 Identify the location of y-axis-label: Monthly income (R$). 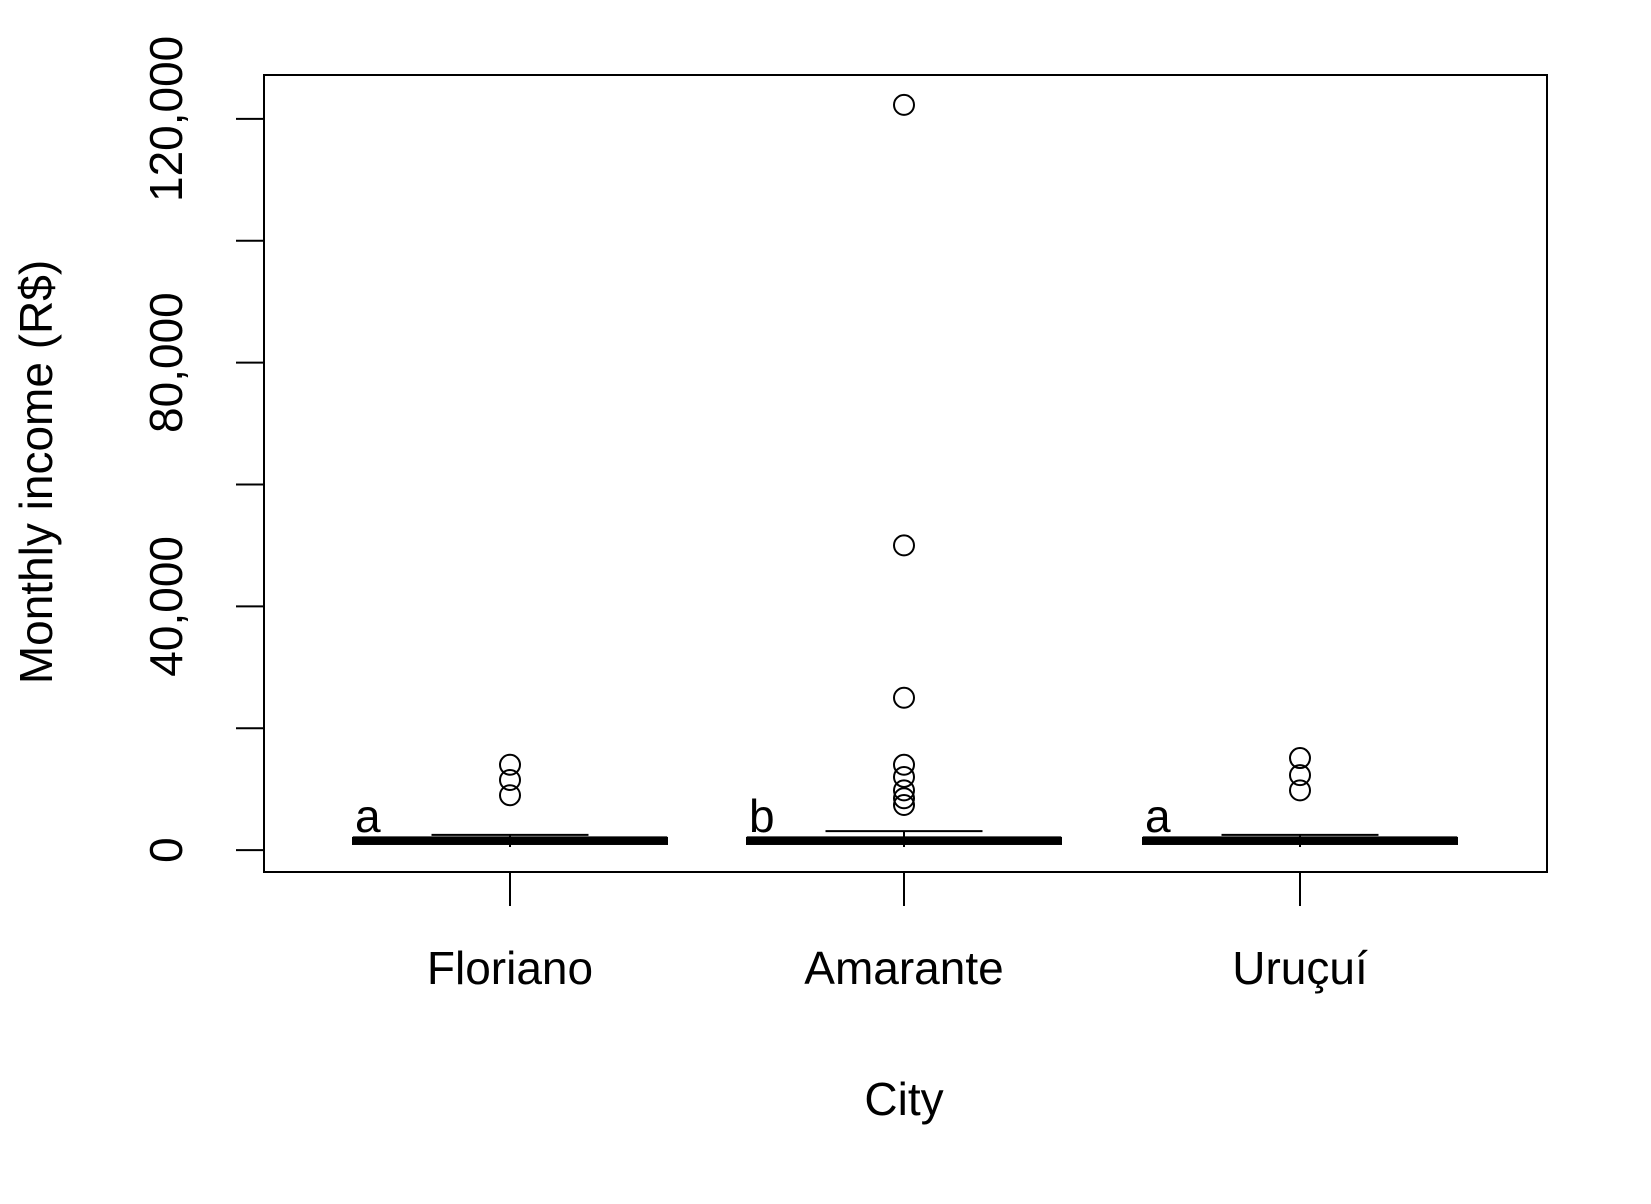
(36, 472).